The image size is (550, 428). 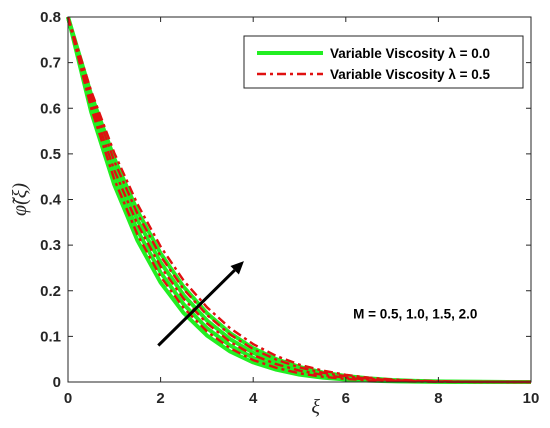 I want to click on y-tick-label: 0.1, so click(x=50, y=336).